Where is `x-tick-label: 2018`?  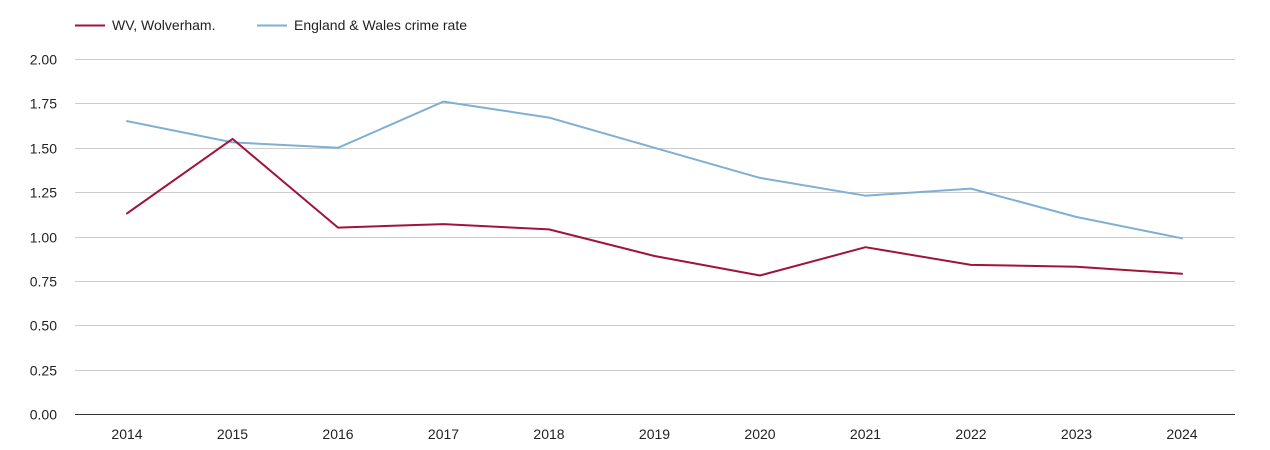 x-tick-label: 2018 is located at coordinates (548, 434).